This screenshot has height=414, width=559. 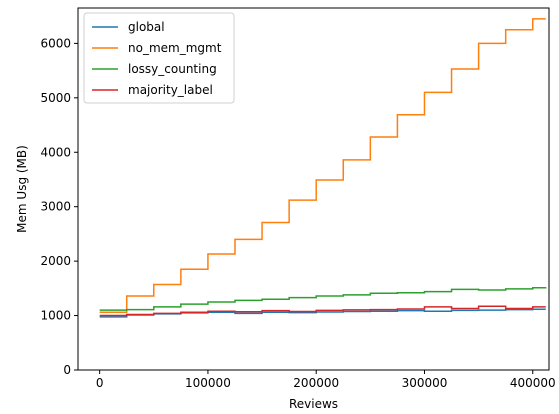 What do you see at coordinates (55, 43) in the screenshot?
I see `y-tick-label: 6000` at bounding box center [55, 43].